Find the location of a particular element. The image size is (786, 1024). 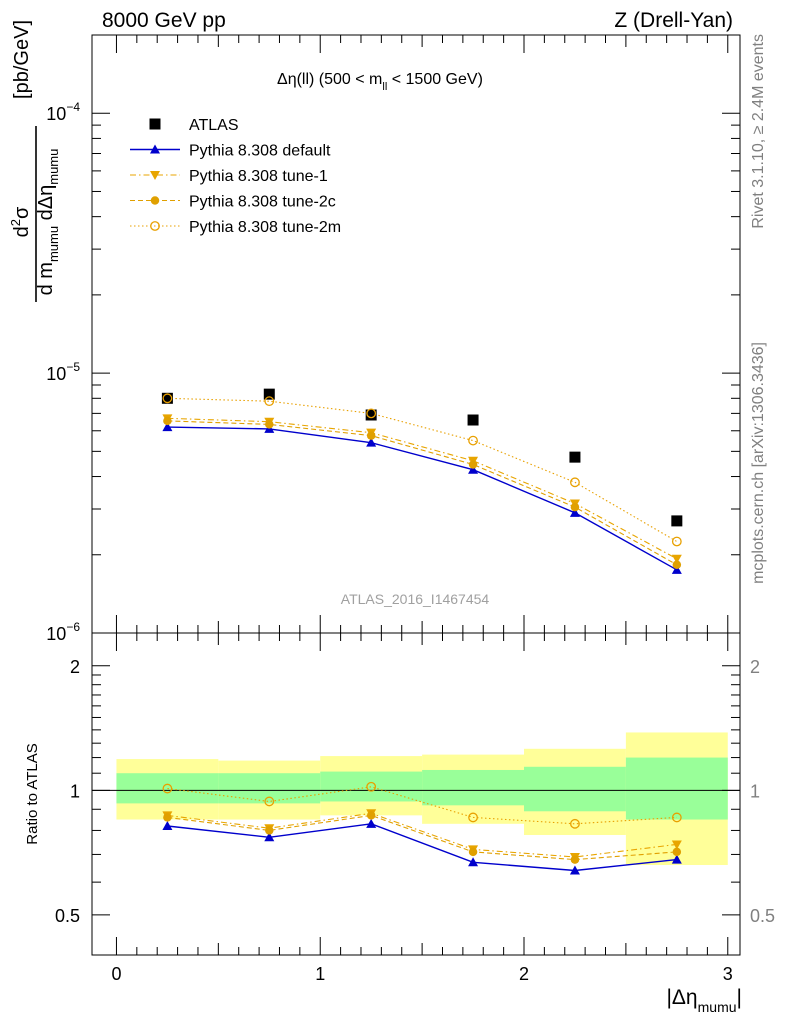

line-pythia-8-308-tune-2m is located at coordinates (422, 469).